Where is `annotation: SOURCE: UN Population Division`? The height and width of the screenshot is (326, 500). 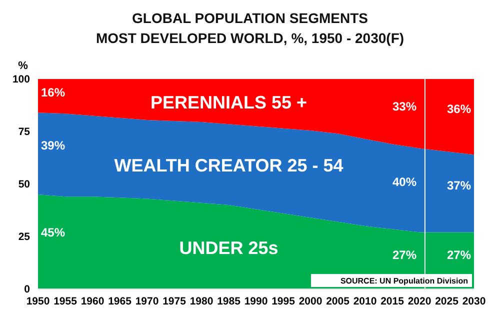
annotation: SOURCE: UN Population Division is located at coordinates (404, 281).